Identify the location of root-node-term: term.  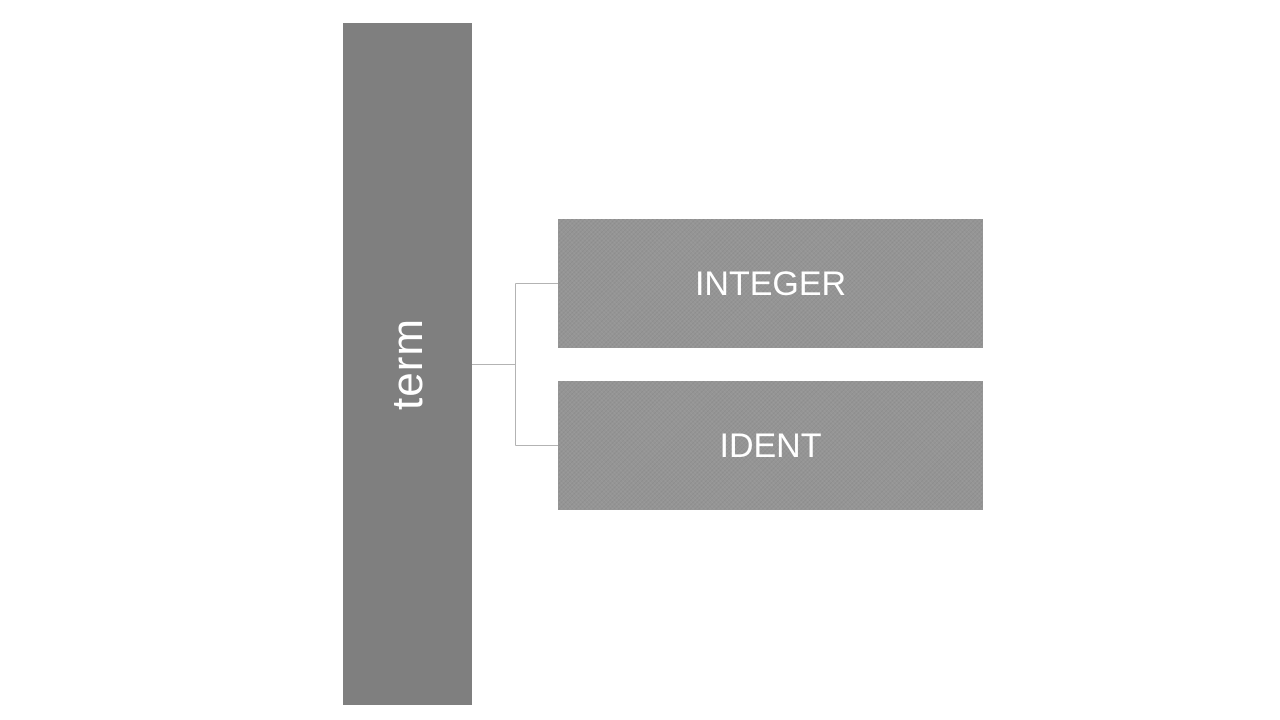
(407, 364).